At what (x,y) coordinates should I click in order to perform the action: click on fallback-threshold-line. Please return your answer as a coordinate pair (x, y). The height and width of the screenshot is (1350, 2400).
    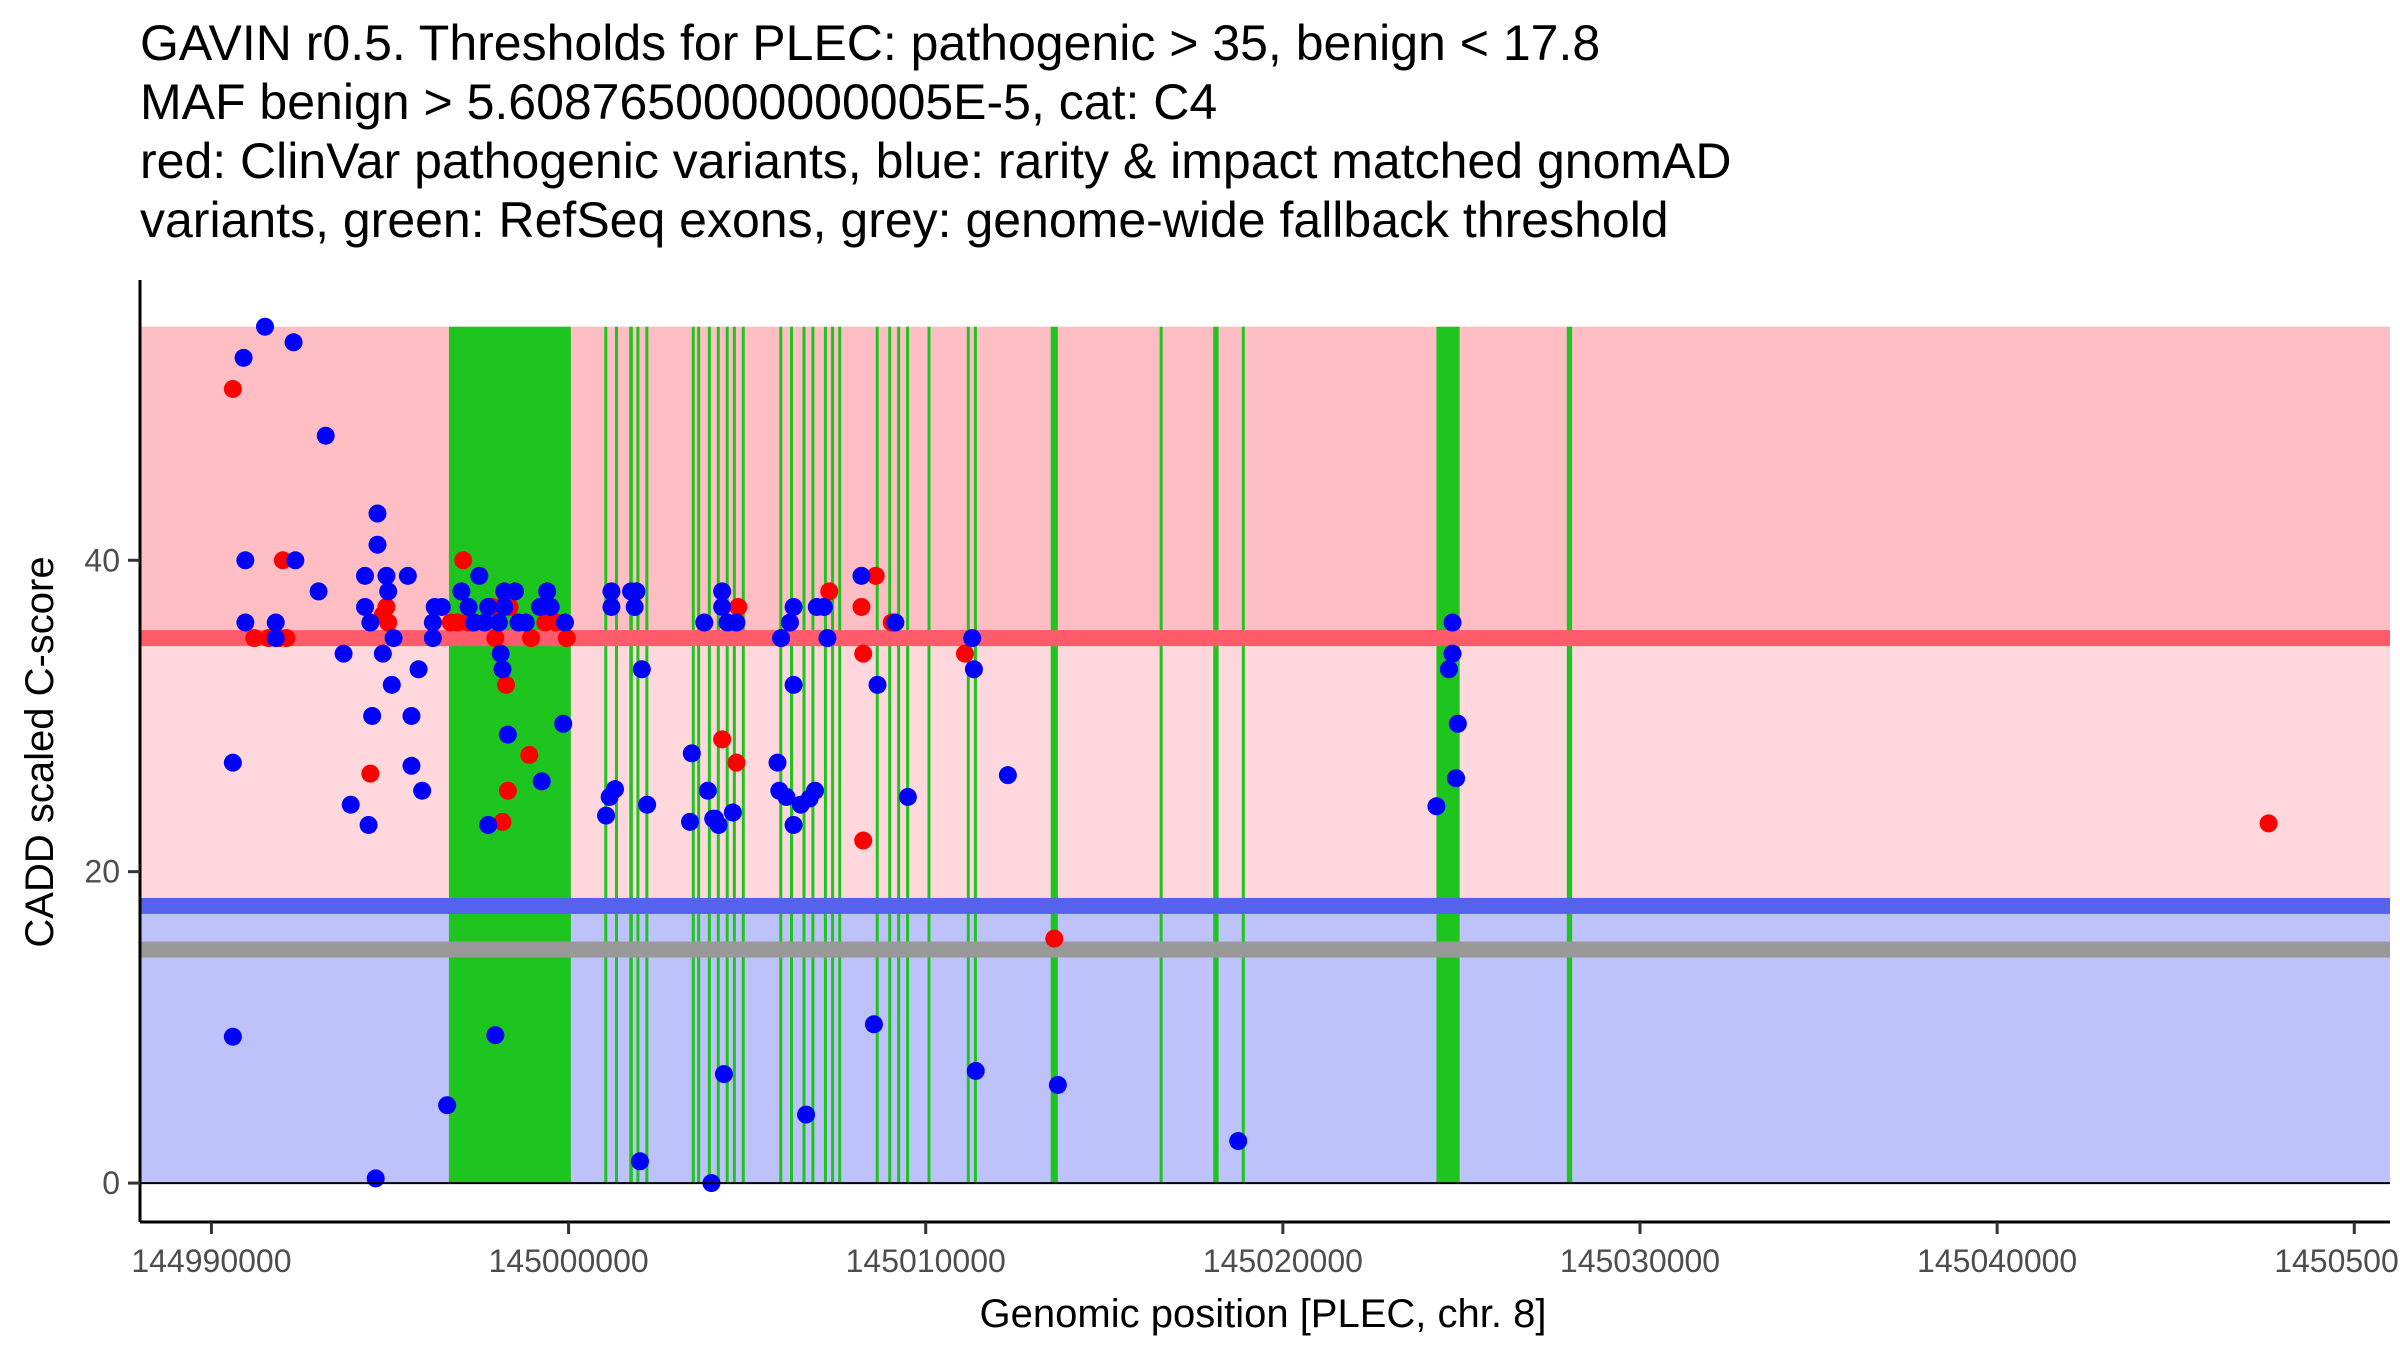
    Looking at the image, I should click on (1265, 949).